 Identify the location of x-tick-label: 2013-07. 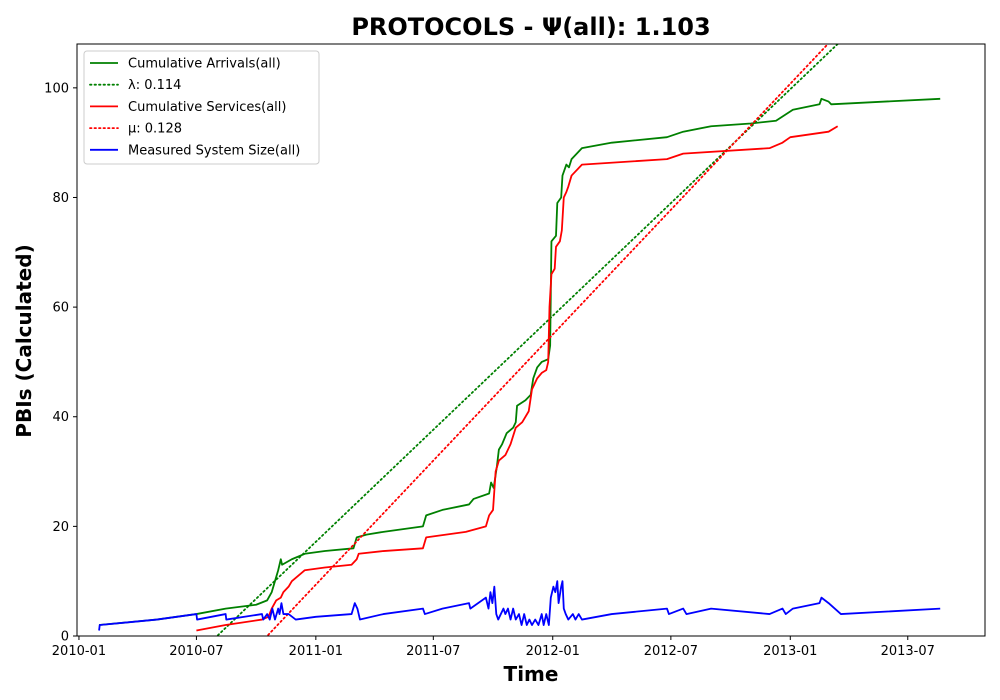
(908, 651).